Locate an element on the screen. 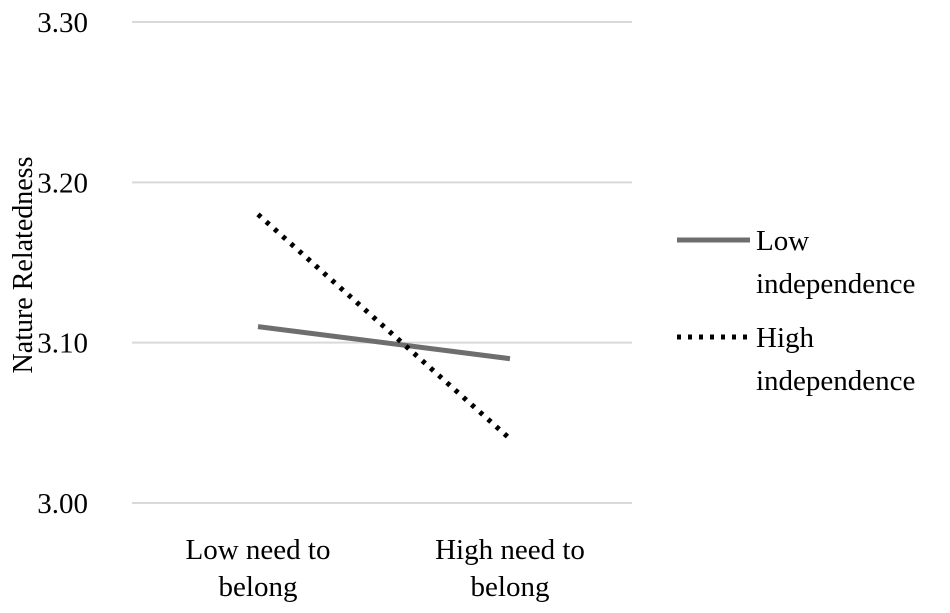 The height and width of the screenshot is (613, 950). series-lines is located at coordinates (384, 326).